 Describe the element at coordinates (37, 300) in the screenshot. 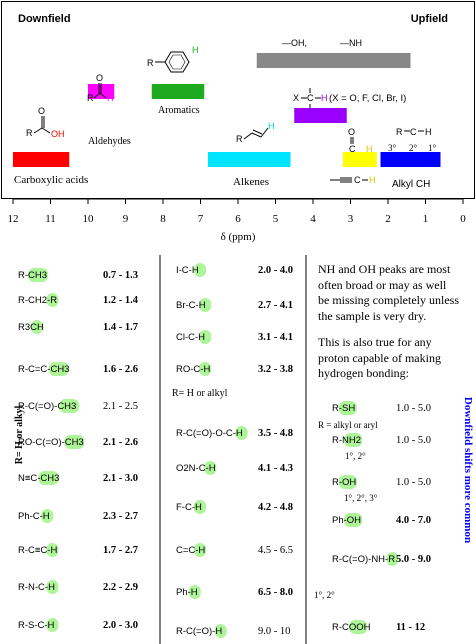

I see `formula-text: R-CH2-R` at that location.